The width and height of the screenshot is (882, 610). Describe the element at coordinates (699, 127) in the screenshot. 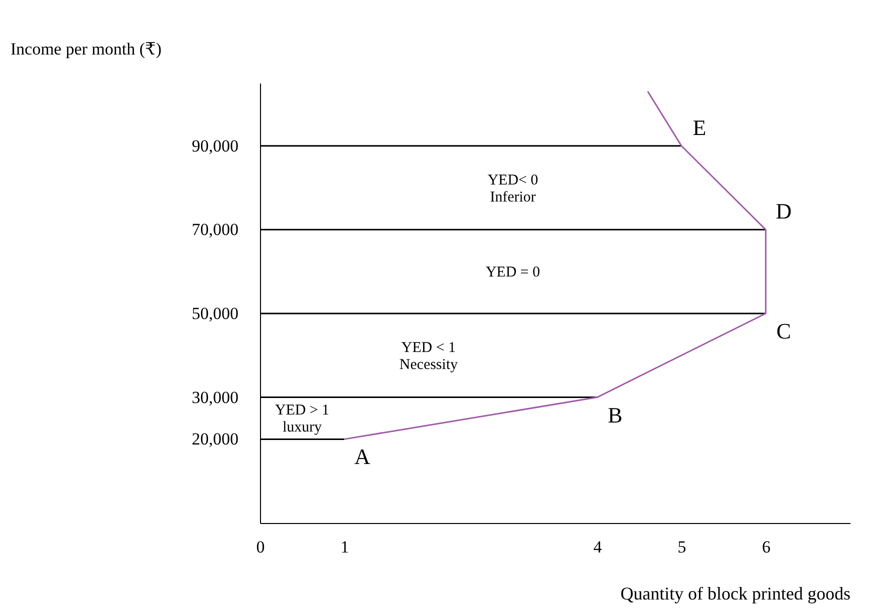

I see `annotation: E` at that location.